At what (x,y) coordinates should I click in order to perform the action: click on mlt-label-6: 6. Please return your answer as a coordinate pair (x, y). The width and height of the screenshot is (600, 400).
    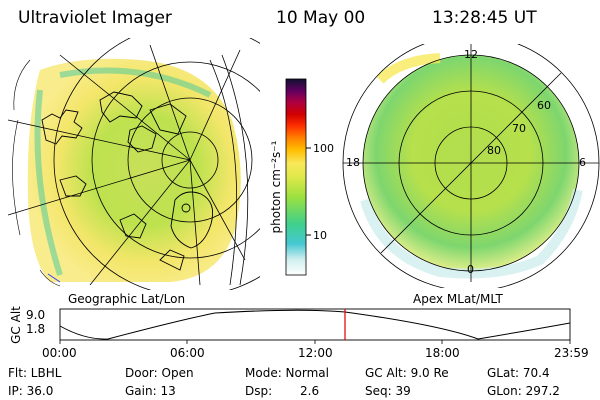
    Looking at the image, I should click on (582, 162).